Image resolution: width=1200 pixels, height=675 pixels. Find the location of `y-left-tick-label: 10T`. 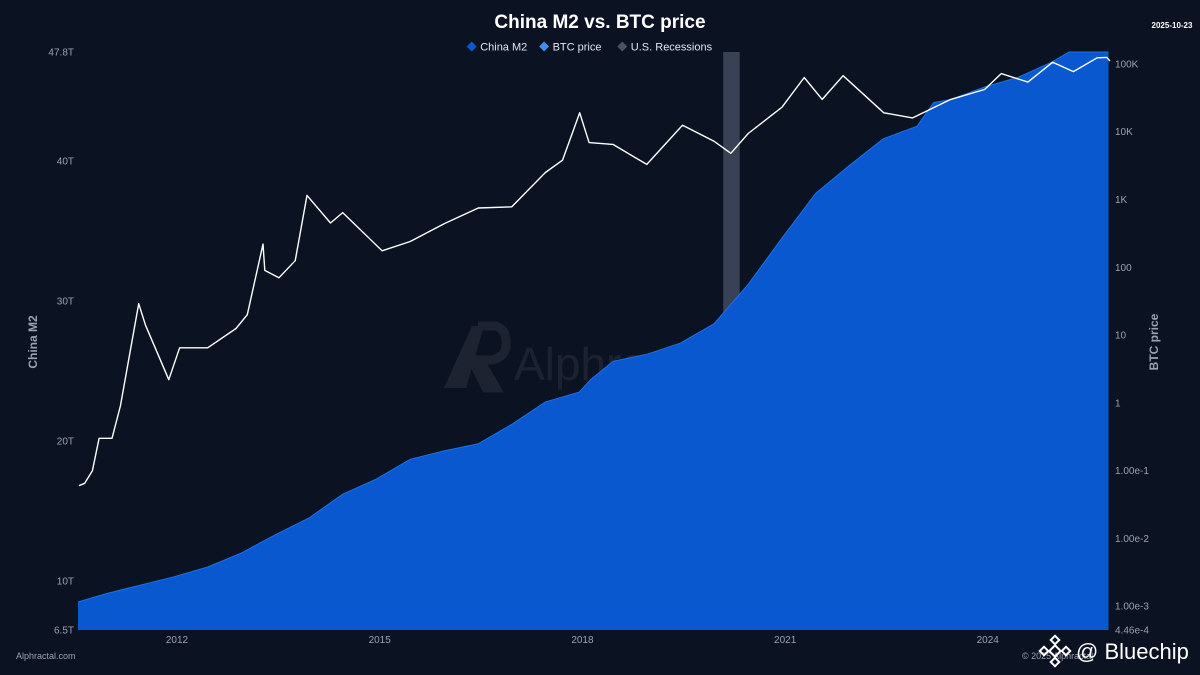

y-left-tick-label: 10T is located at coordinates (65, 582).